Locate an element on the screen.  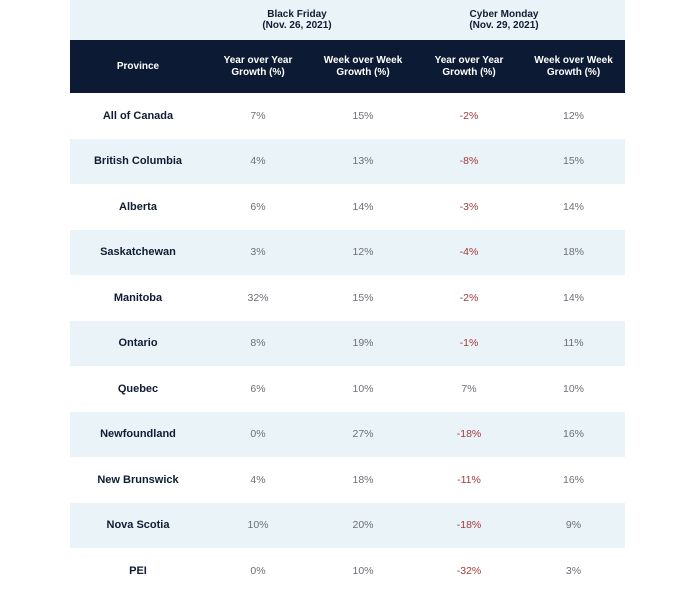
cell-bf-yoy: 32% is located at coordinates (258, 297).